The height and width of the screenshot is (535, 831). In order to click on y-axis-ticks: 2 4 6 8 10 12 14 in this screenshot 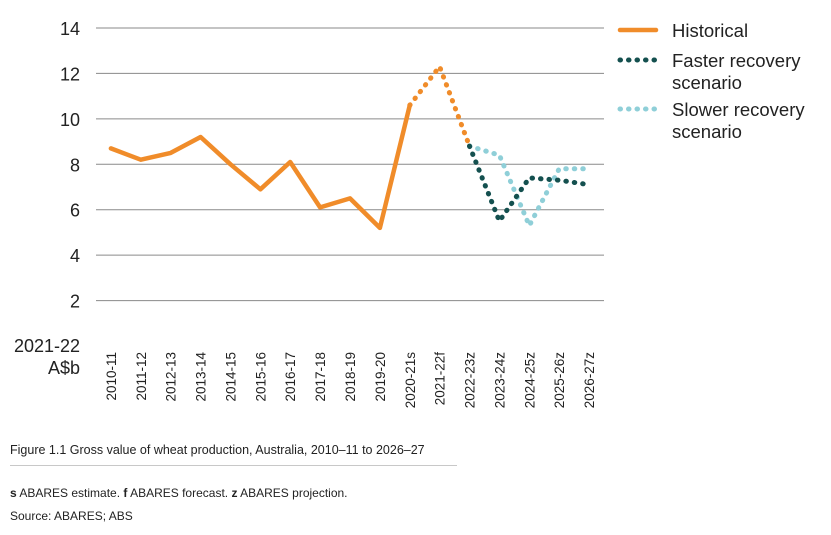, I will do `click(70, 165)`.